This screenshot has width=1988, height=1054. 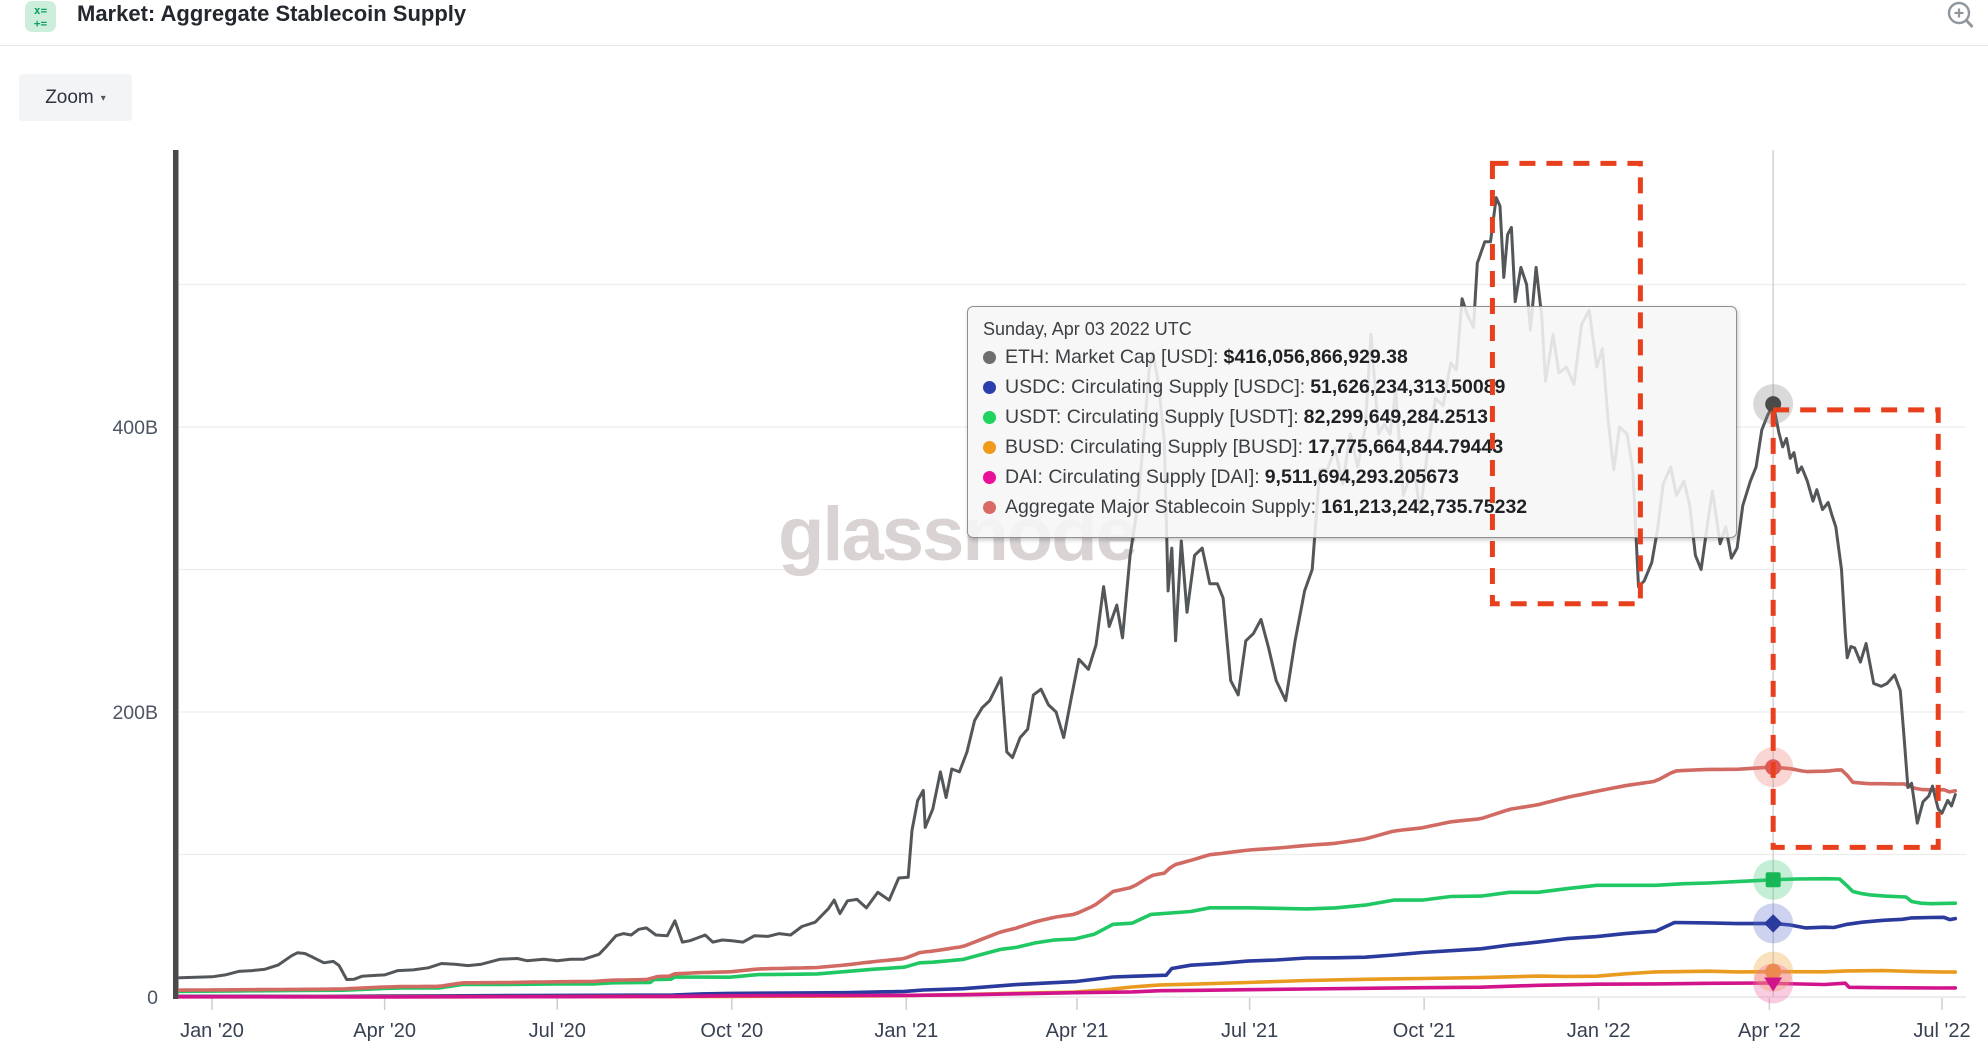 I want to click on chevron-down-icon: ▾, so click(x=103, y=98).